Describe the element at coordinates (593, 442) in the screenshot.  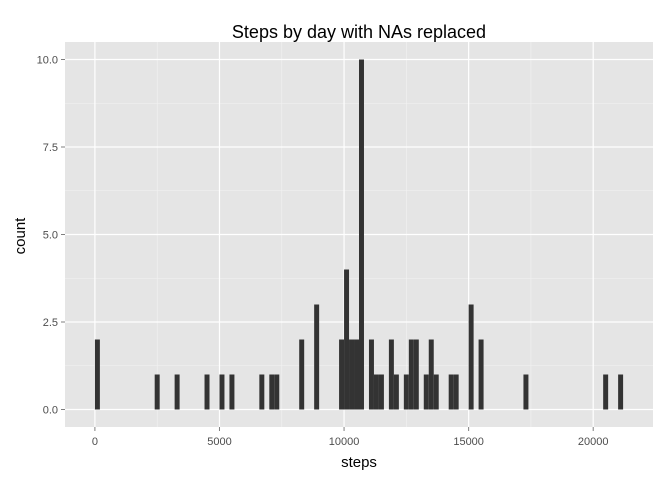
I see `x-tick-label: 20000` at that location.